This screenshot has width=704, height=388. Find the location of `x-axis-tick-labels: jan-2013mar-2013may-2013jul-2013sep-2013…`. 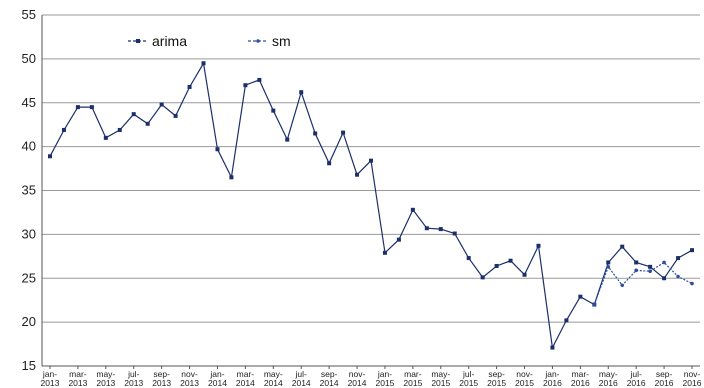

x-axis-tick-labels: jan-2013mar-2013may-2013jul-2013sep-2013… is located at coordinates (371, 378).